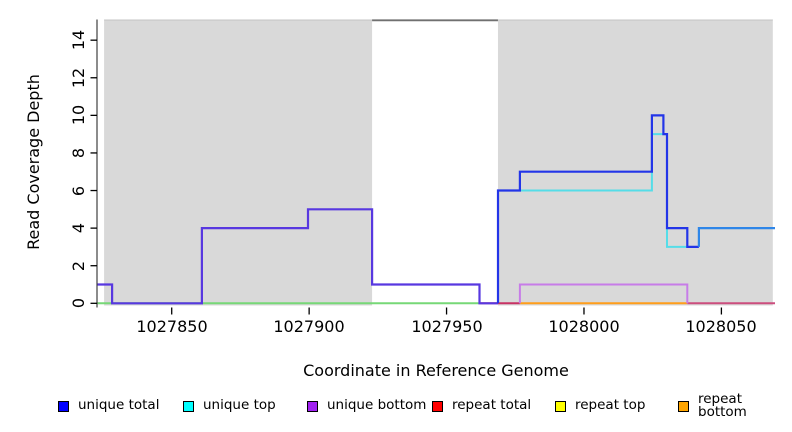  What do you see at coordinates (437, 406) in the screenshot?
I see `repeat-total-swatch-icon` at bounding box center [437, 406].